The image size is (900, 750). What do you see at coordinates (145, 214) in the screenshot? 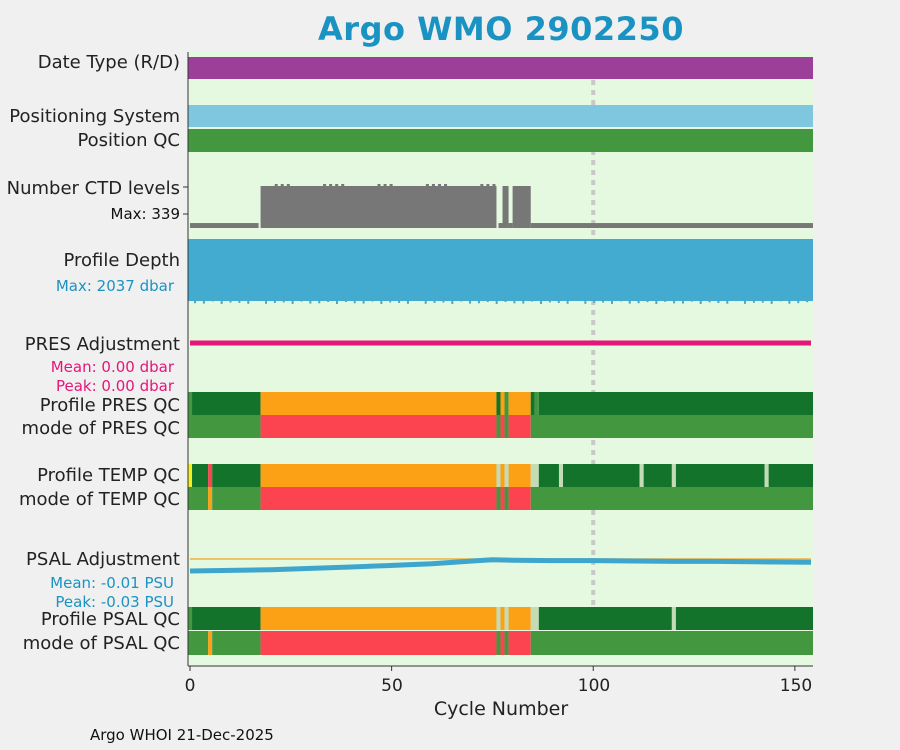
I see `label-ctd-max: Max: 339` at bounding box center [145, 214].